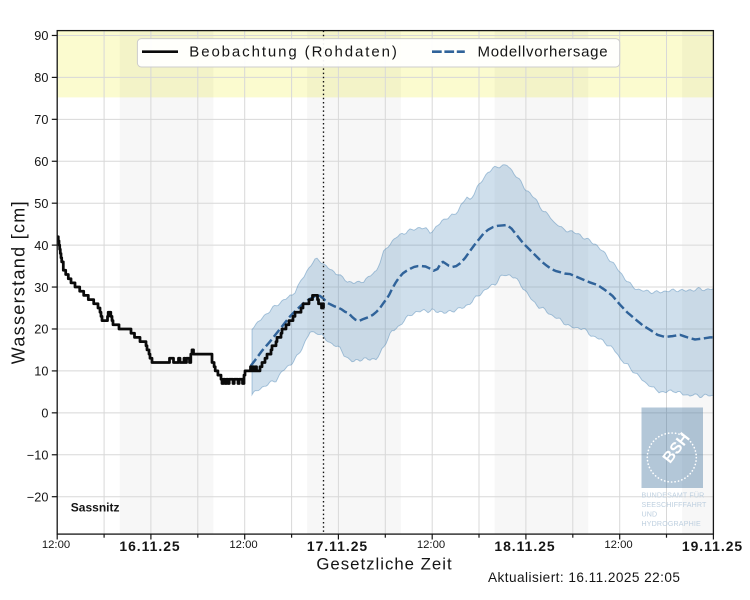 Image resolution: width=750 pixels, height=600 pixels. Describe the element at coordinates (712, 546) in the screenshot. I see `svg-text: 19.11.25` at that location.